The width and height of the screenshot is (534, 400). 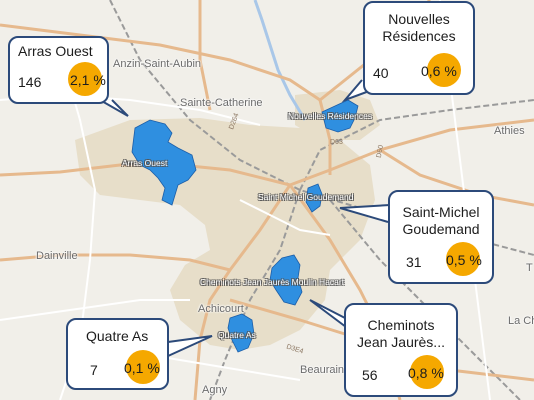 I want to click on callout-title-line2: Résidences, so click(x=419, y=36).